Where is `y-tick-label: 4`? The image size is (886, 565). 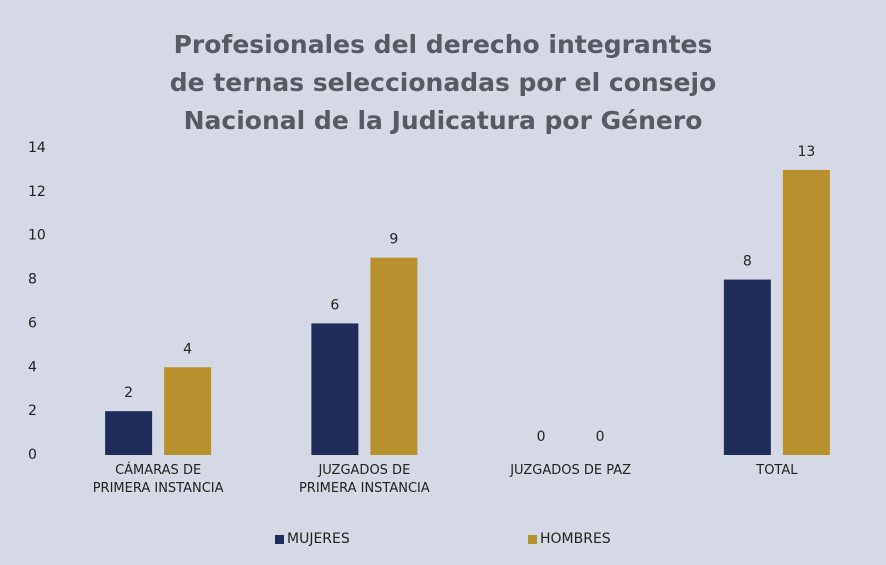 y-tick-label: 4 is located at coordinates (32, 367).